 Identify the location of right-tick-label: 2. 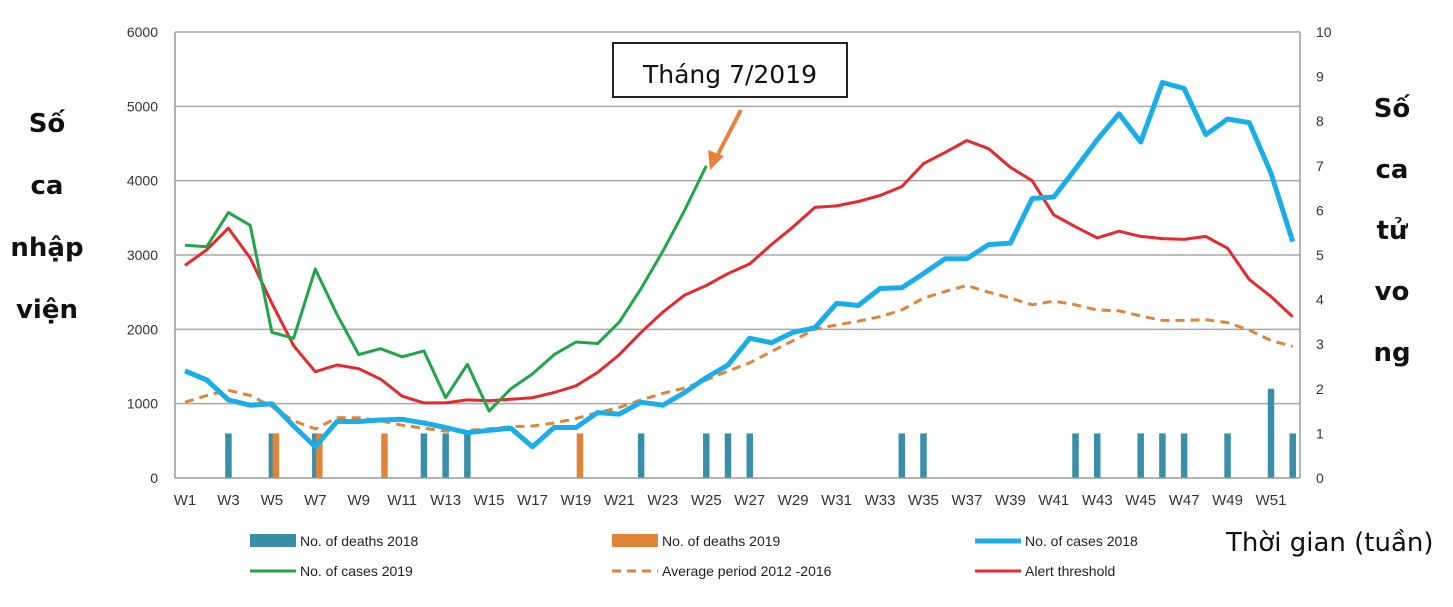
(1320, 389).